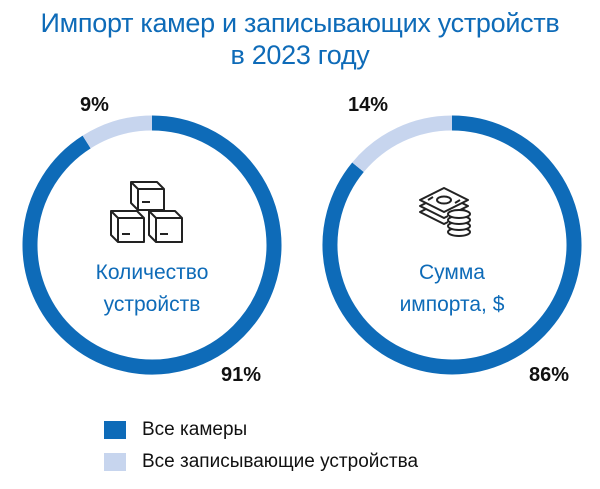 This screenshot has width=600, height=489. I want to click on center-label-count-line-1: Количество, so click(152, 272).